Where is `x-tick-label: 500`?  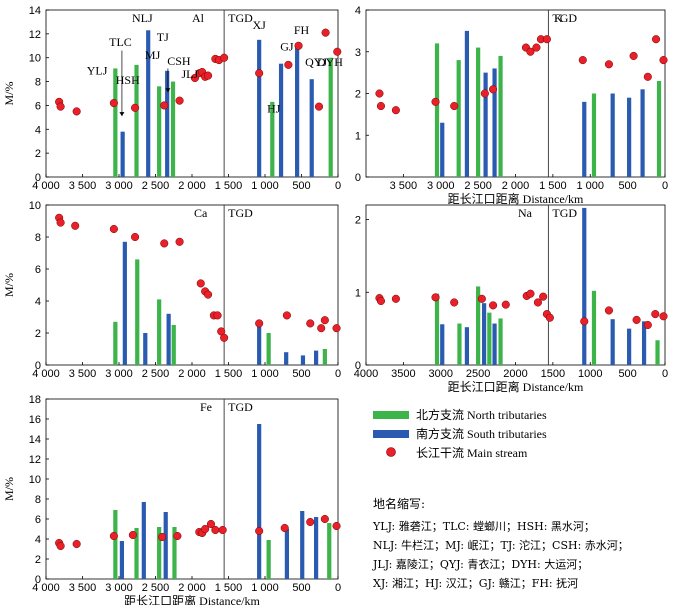
x-tick-label: 500 is located at coordinates (301, 588).